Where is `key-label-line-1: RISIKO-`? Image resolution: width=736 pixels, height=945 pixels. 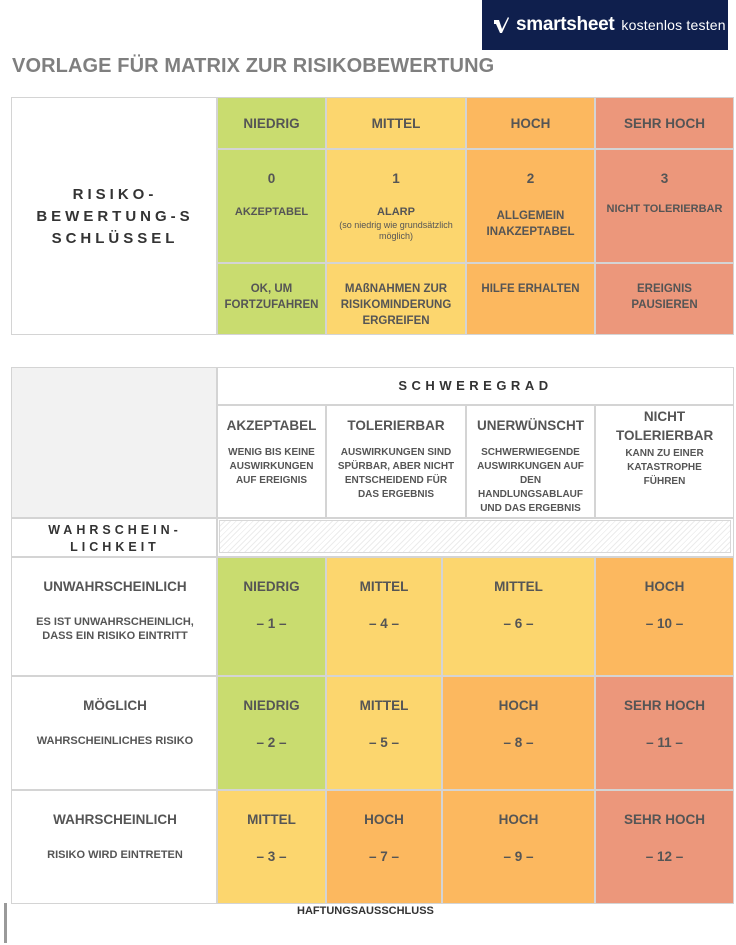
key-label-line-1: RISIKO- is located at coordinates (115, 194).